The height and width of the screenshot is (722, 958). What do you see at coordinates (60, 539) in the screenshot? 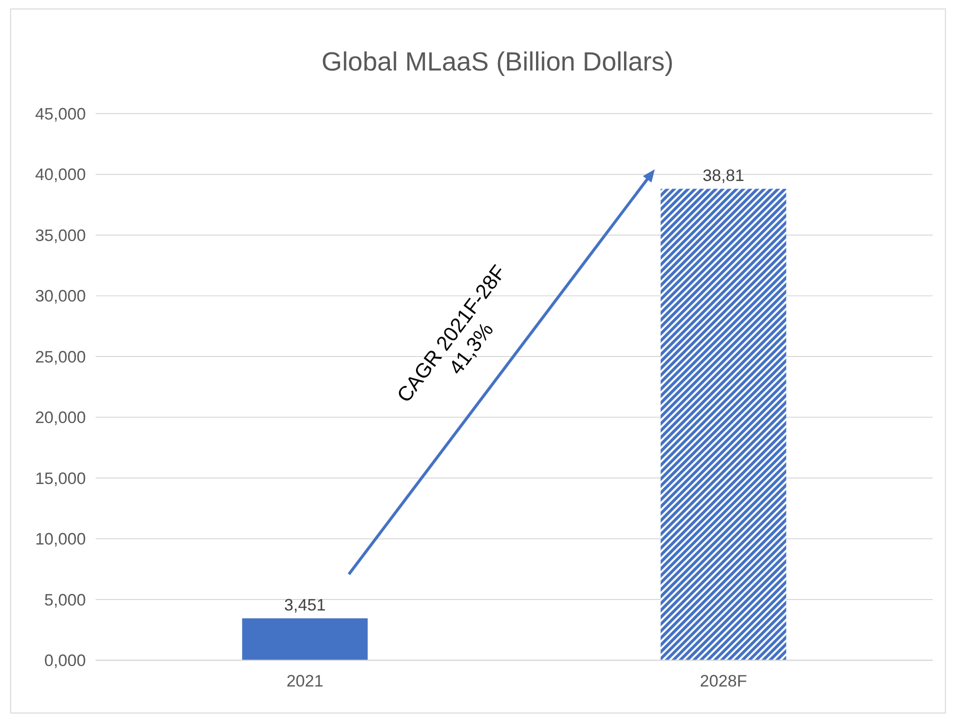
I see `y-tick-label: 10,000` at bounding box center [60, 539].